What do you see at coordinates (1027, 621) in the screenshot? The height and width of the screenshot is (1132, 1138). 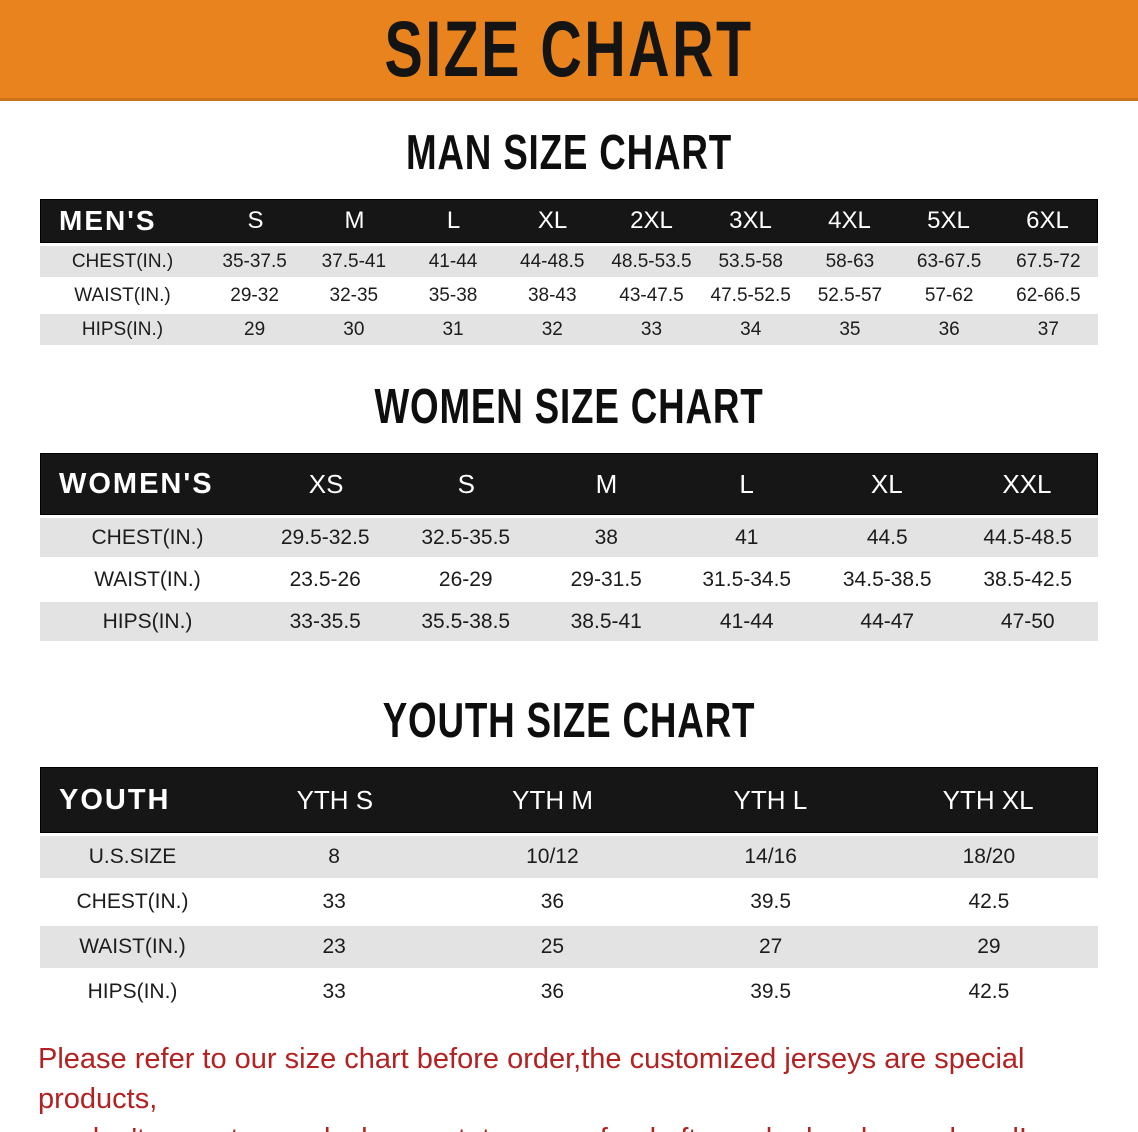 I see `measurement-cell: 47-50` at bounding box center [1027, 621].